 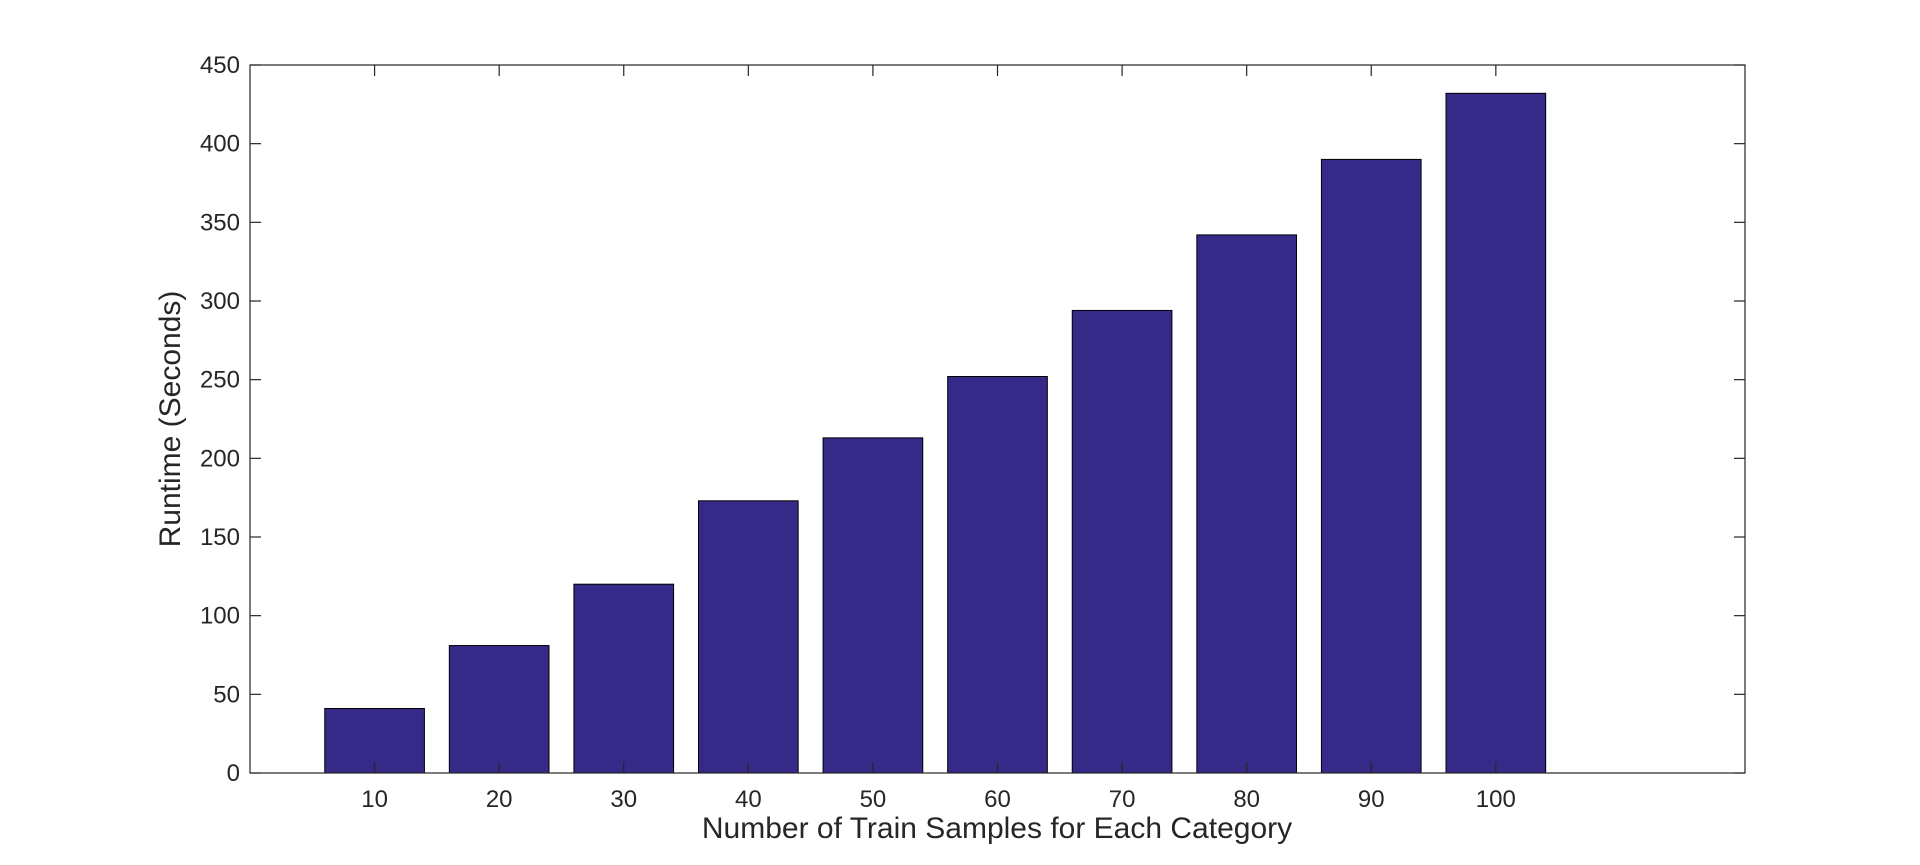 What do you see at coordinates (220, 144) in the screenshot?
I see `y-tick-label: 400` at bounding box center [220, 144].